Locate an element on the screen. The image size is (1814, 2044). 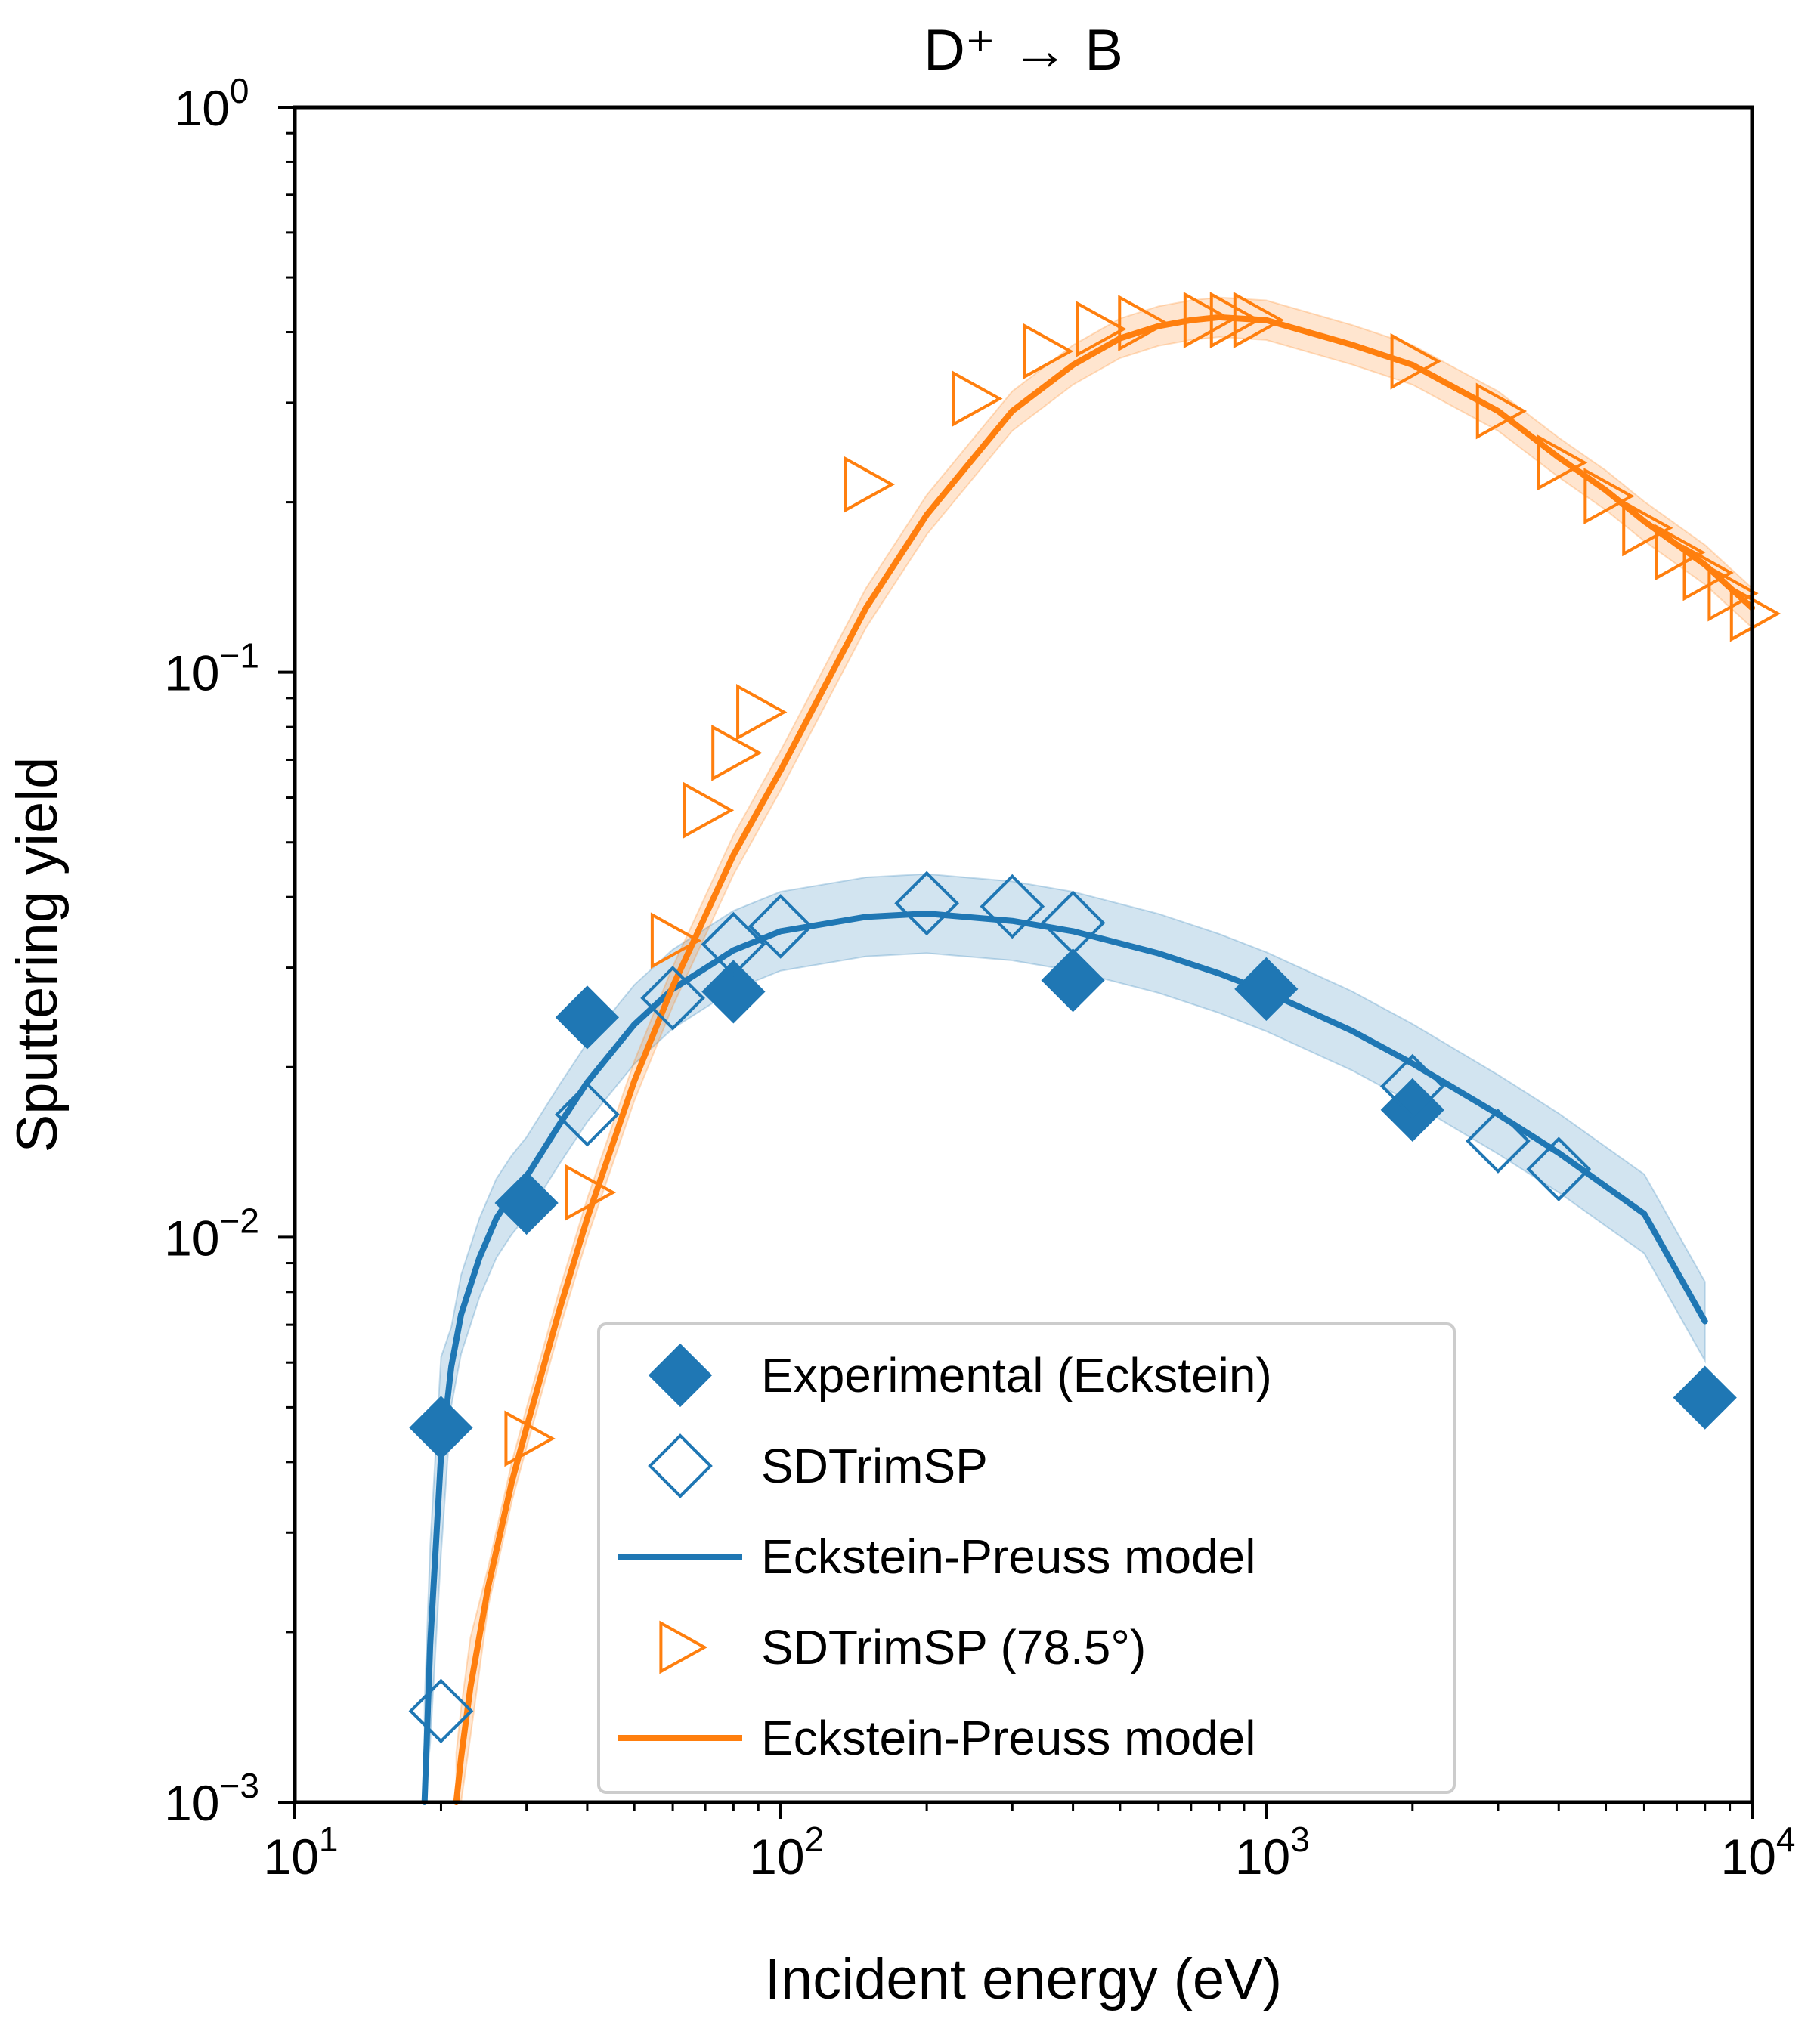
y-tick-label: 10⁰ is located at coordinates (211, 104).